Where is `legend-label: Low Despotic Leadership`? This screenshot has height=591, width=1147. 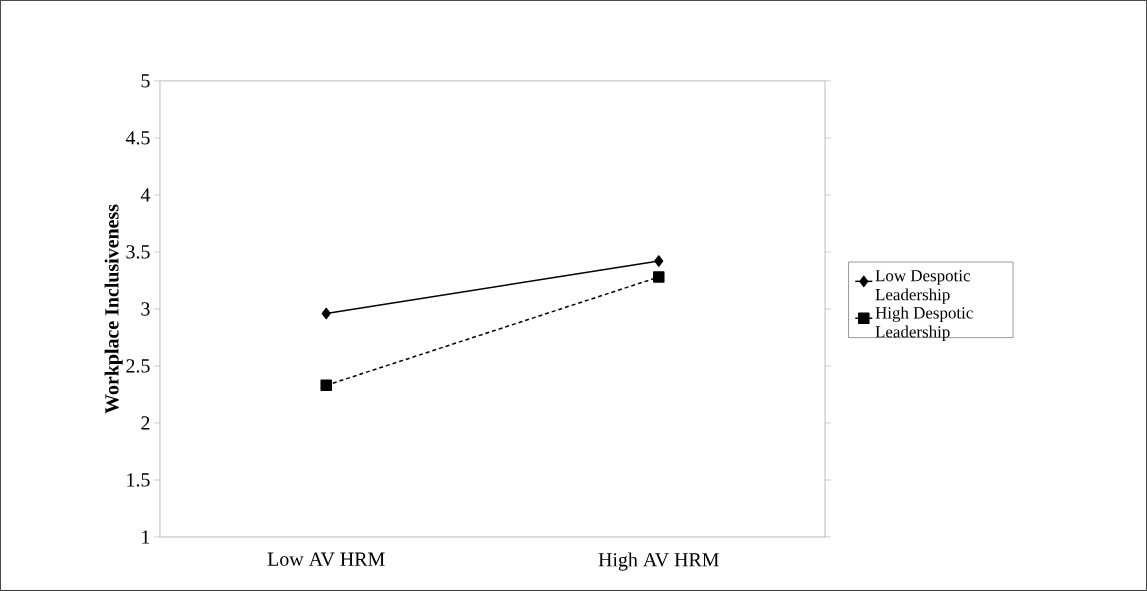
legend-label: Low Despotic Leadership is located at coordinates (923, 287).